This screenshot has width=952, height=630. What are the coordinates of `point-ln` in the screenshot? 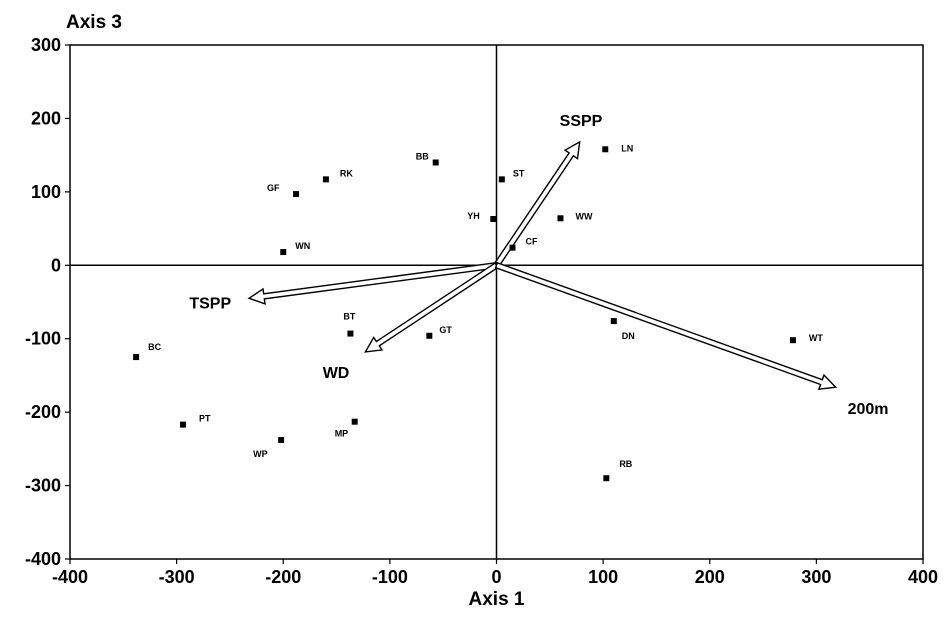 It's located at (605, 149).